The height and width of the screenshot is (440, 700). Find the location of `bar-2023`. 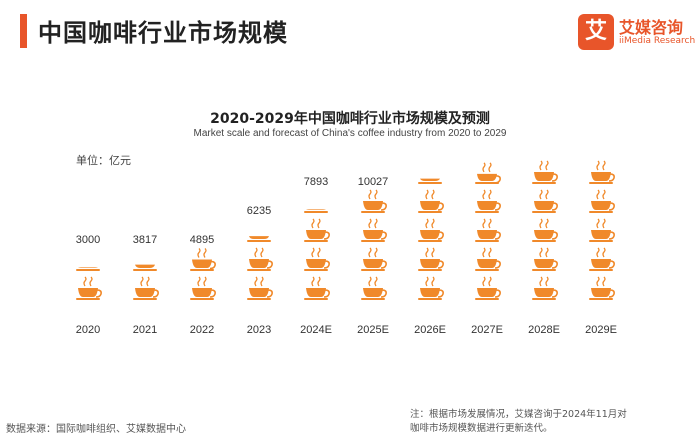

bar-2023 is located at coordinates (260, 268).